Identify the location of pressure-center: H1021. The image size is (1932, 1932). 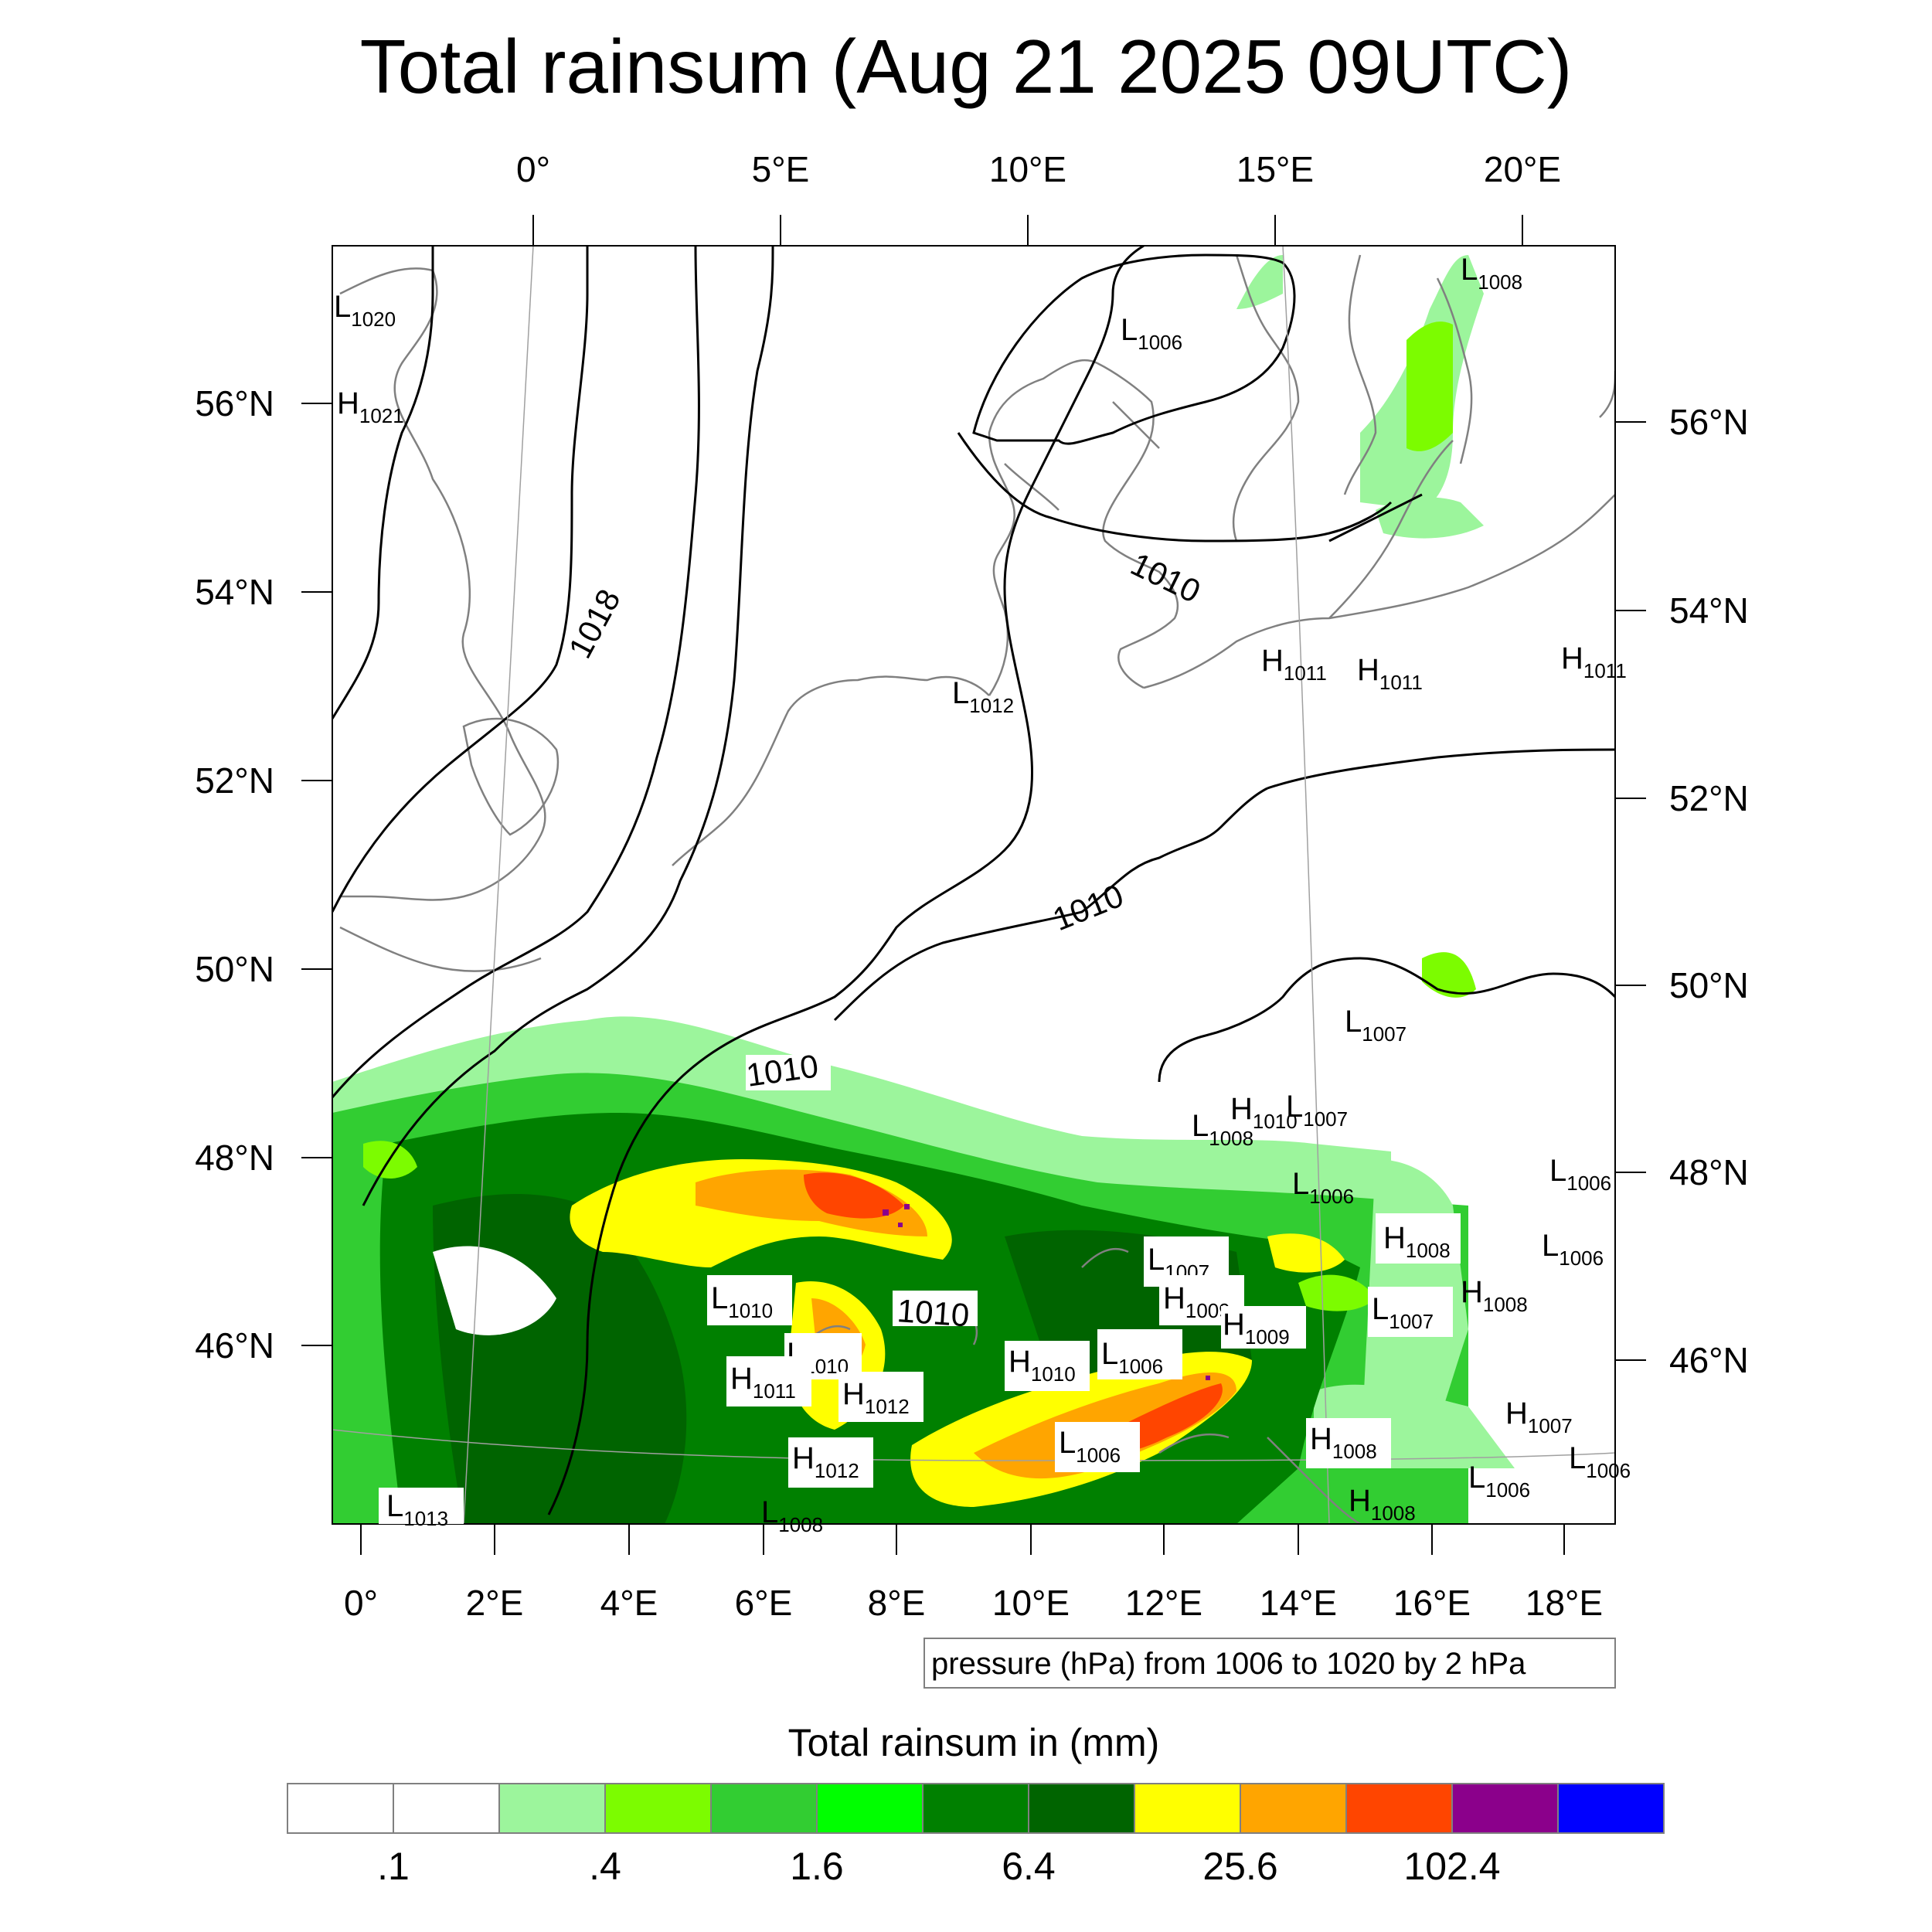
(371, 407).